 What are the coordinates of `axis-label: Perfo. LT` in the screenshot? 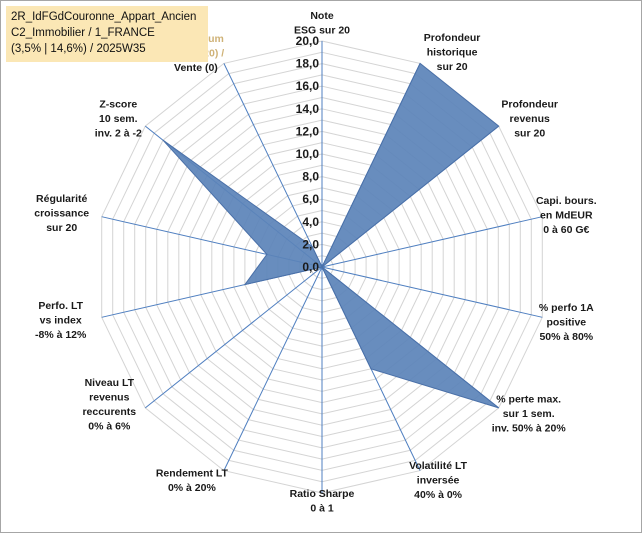 It's located at (60, 306).